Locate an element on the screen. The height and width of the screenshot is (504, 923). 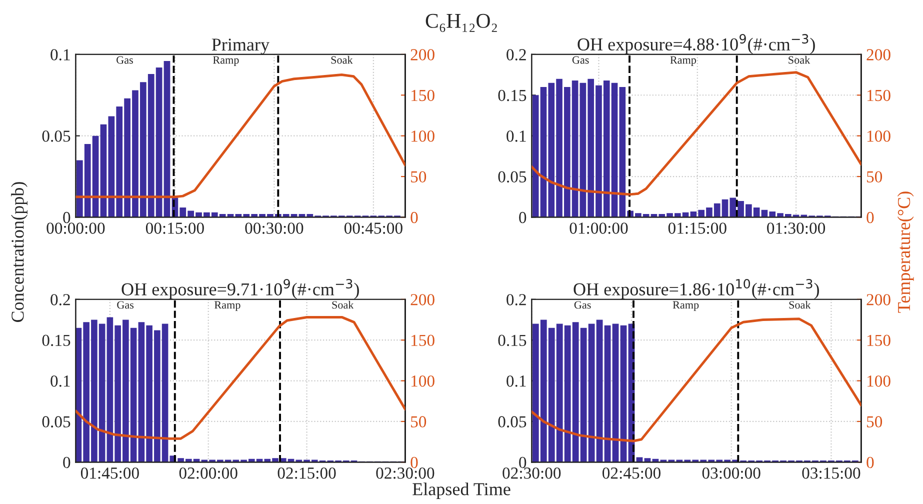
x-tick-label: 00:00:00 is located at coordinates (75, 228).